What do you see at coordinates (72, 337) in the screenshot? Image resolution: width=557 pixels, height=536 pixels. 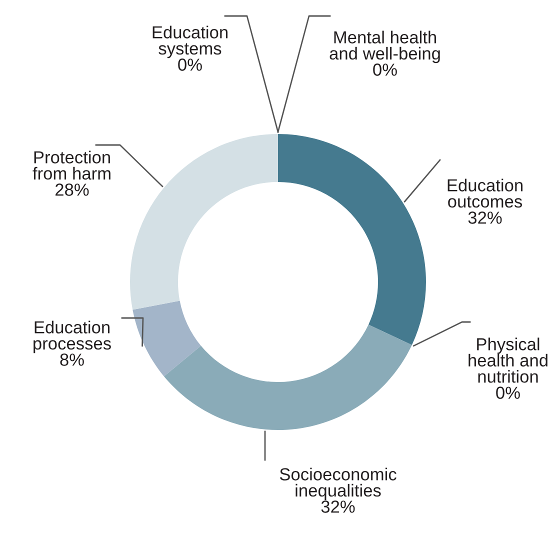 I see `slice-label: Education processes` at bounding box center [72, 337].